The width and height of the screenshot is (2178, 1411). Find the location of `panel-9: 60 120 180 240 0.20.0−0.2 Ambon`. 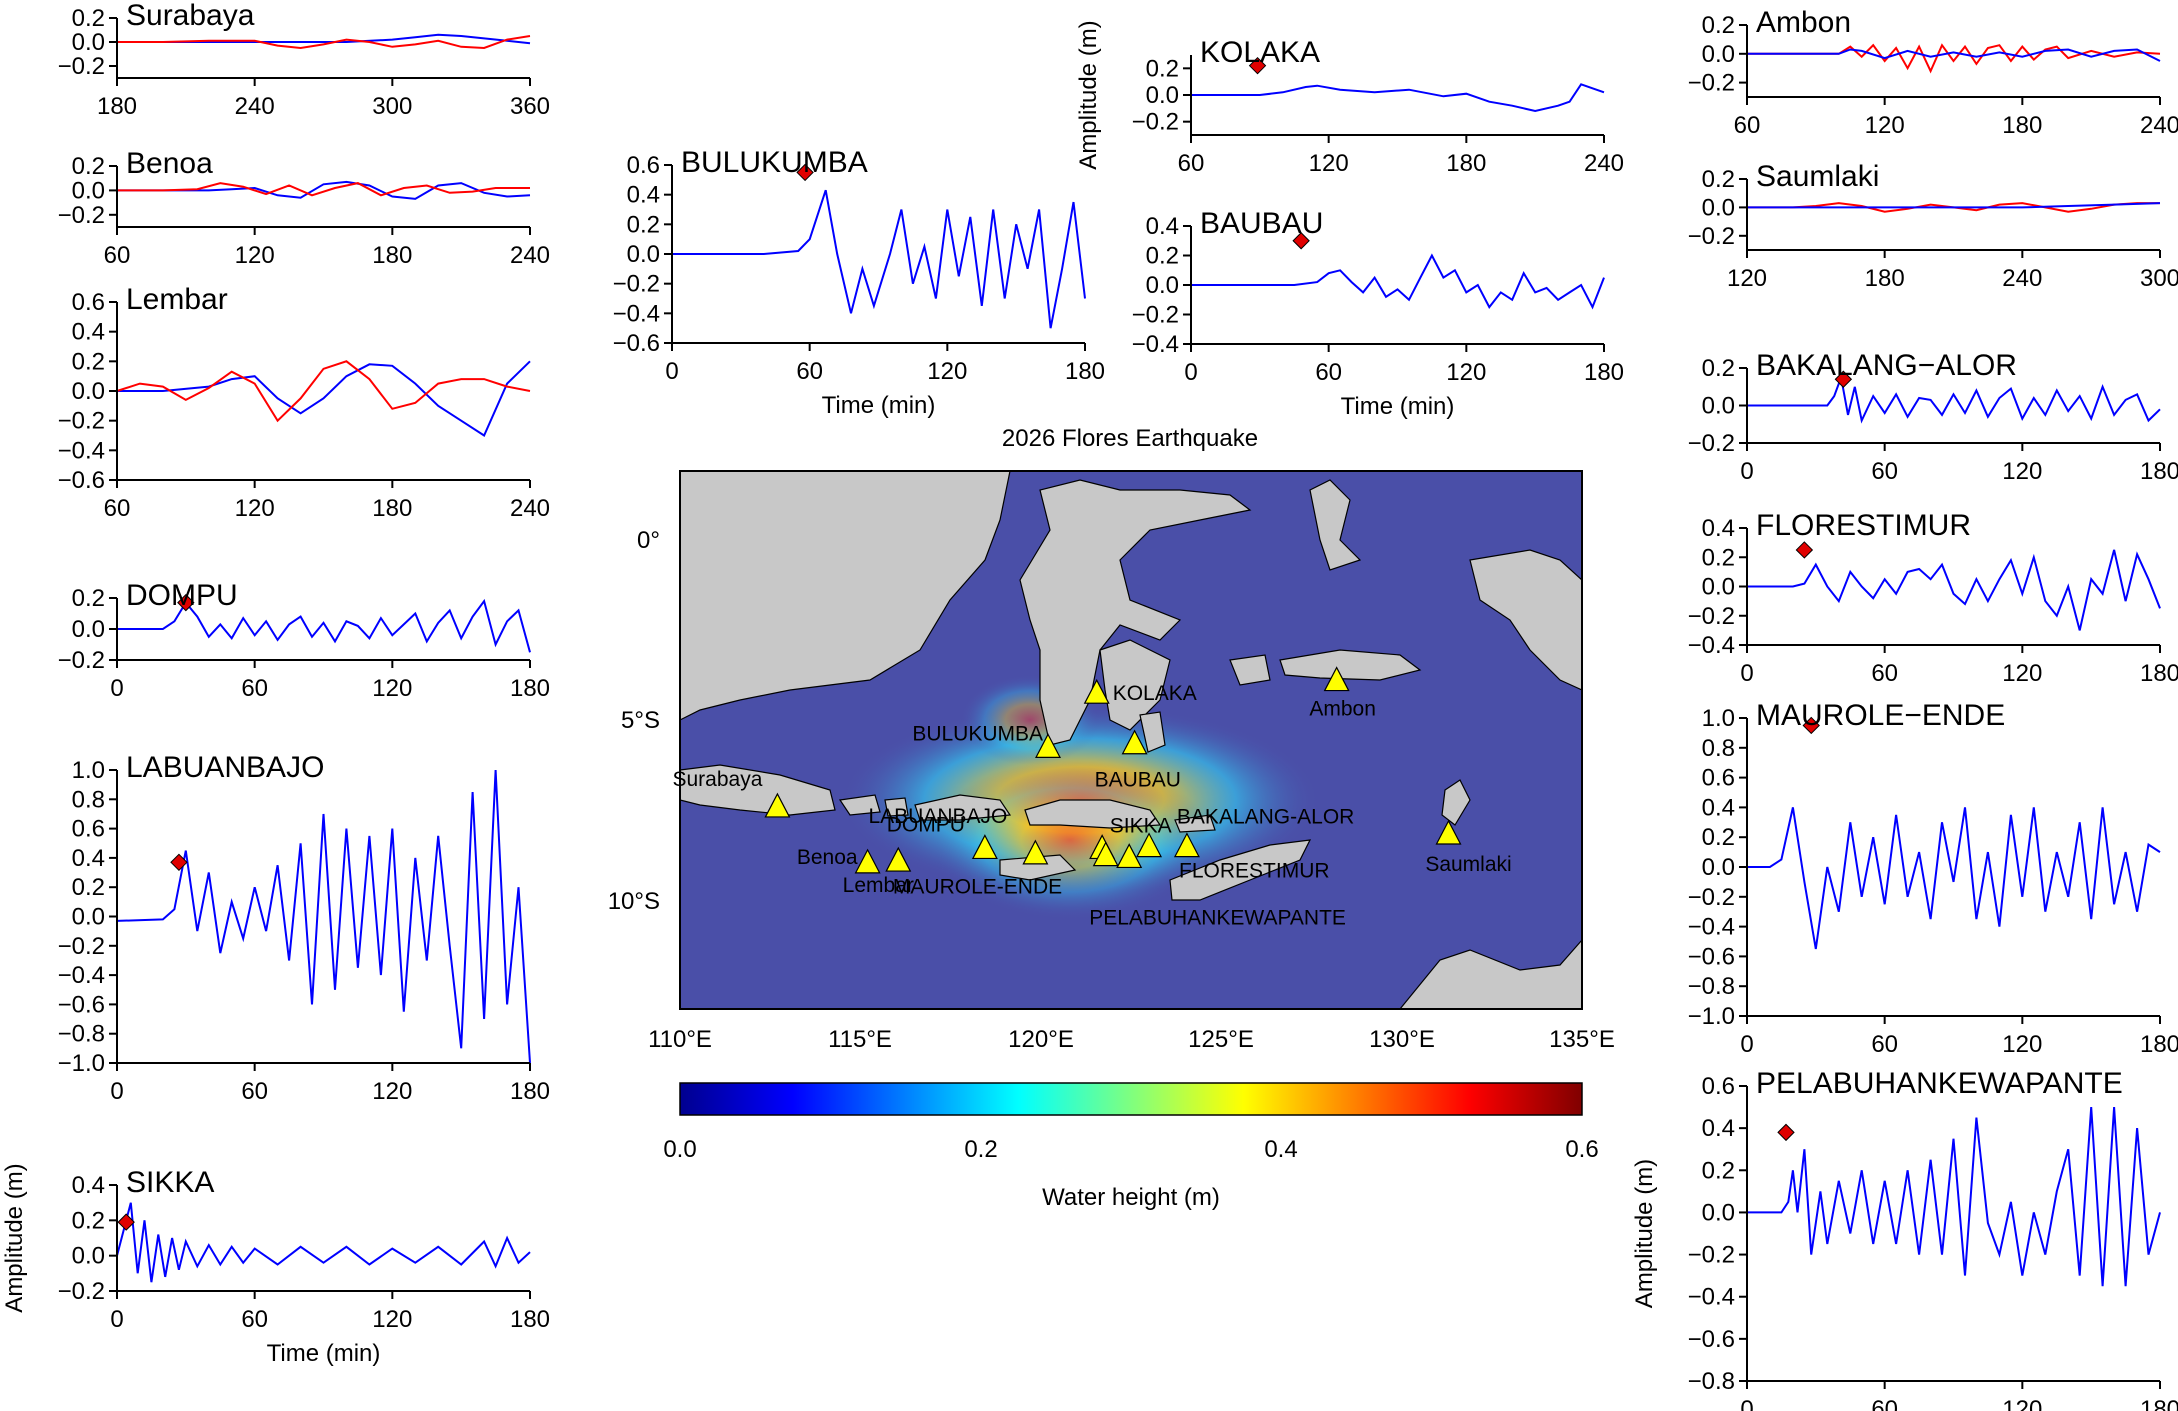

panel-9: 60 120 180 240 0.20.0−0.2 Ambon is located at coordinates (1933, 72).